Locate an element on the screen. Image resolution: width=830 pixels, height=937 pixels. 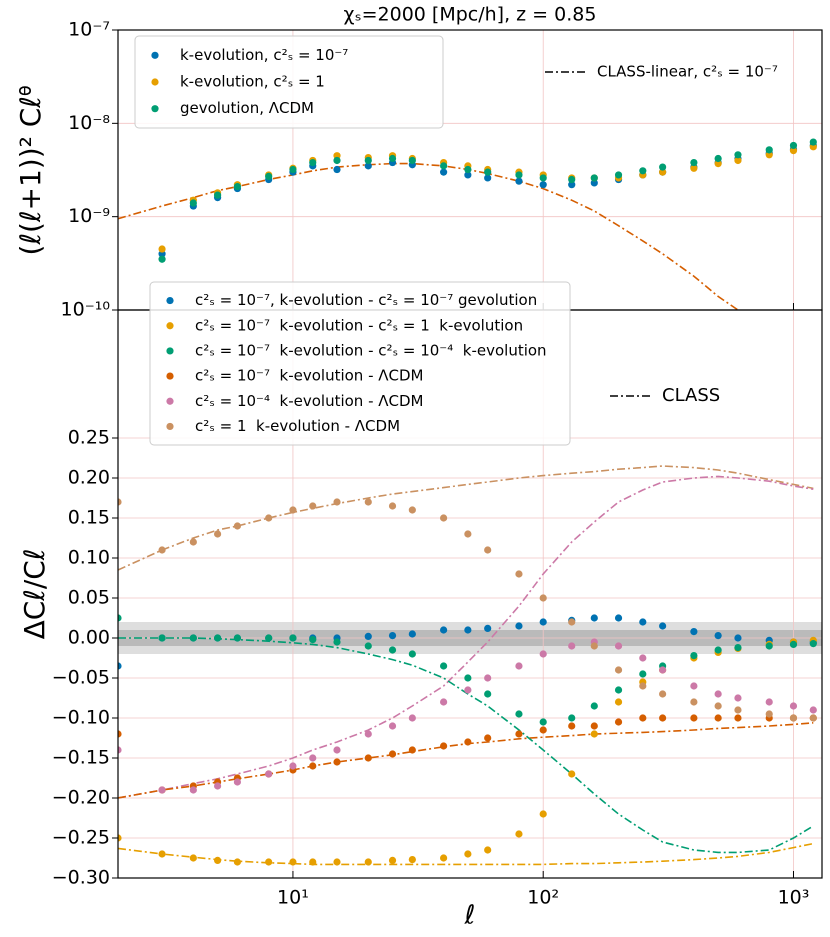
y-tick-label: 10⁻⁸ is located at coordinates (89, 123).